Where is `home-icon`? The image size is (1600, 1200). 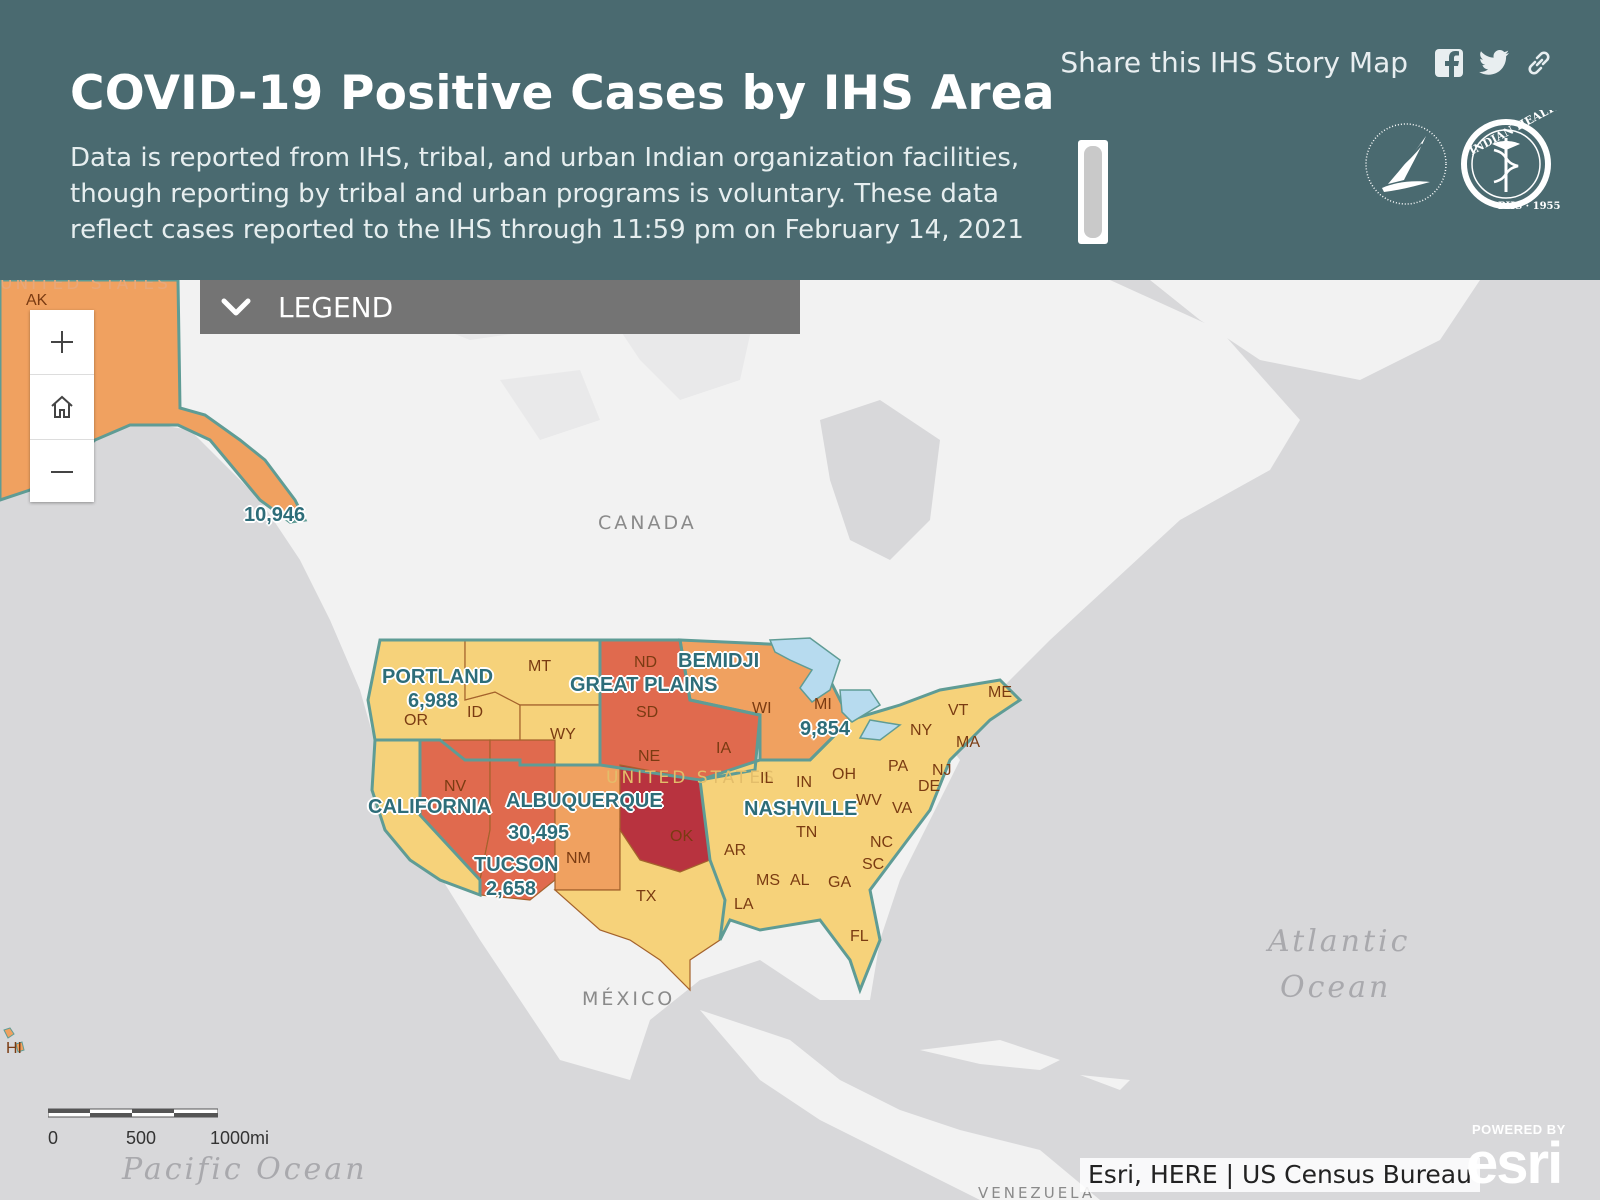 home-icon is located at coordinates (62, 406).